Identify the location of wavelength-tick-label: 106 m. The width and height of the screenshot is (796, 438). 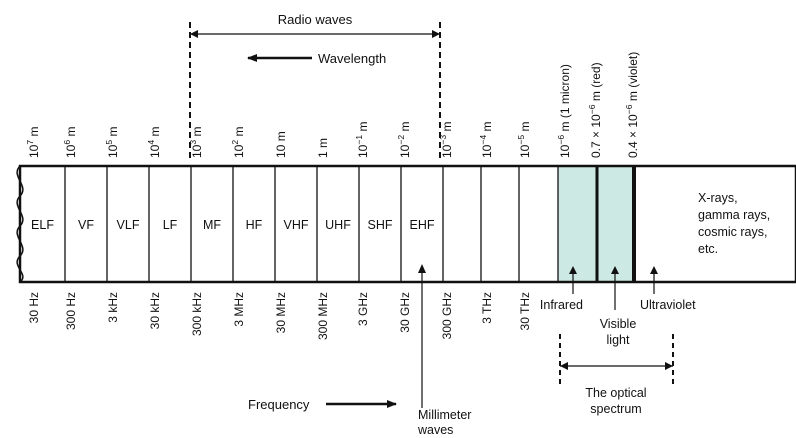
(70, 143).